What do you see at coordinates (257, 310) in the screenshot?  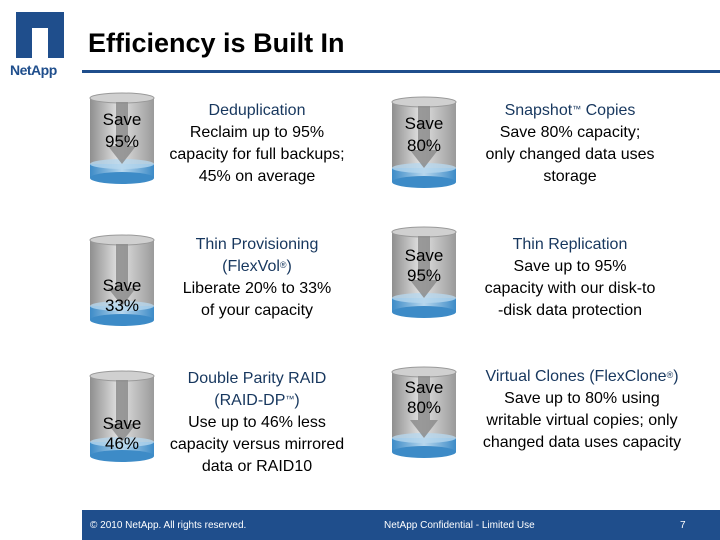 I see `feature-line: of your capacity` at bounding box center [257, 310].